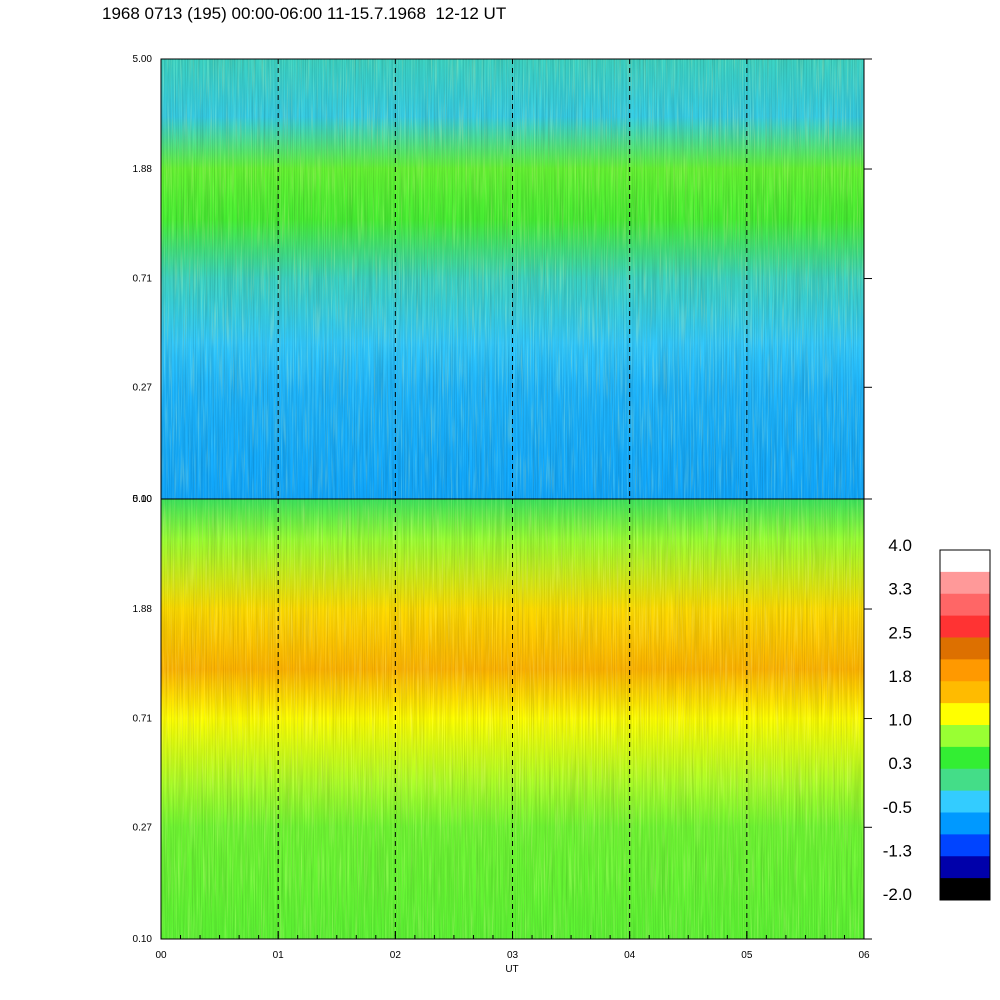 The image size is (1000, 1000). I want to click on colorbar-label: -0.5, so click(897, 807).